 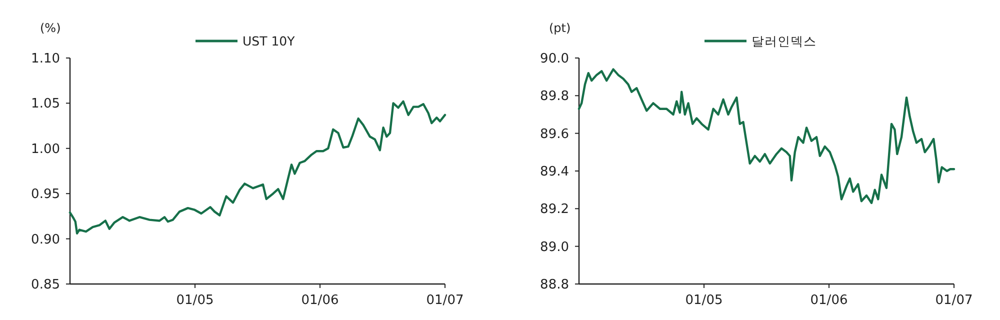 What do you see at coordinates (554, 96) in the screenshot?
I see `y-tick-label: 89.8` at bounding box center [554, 96].